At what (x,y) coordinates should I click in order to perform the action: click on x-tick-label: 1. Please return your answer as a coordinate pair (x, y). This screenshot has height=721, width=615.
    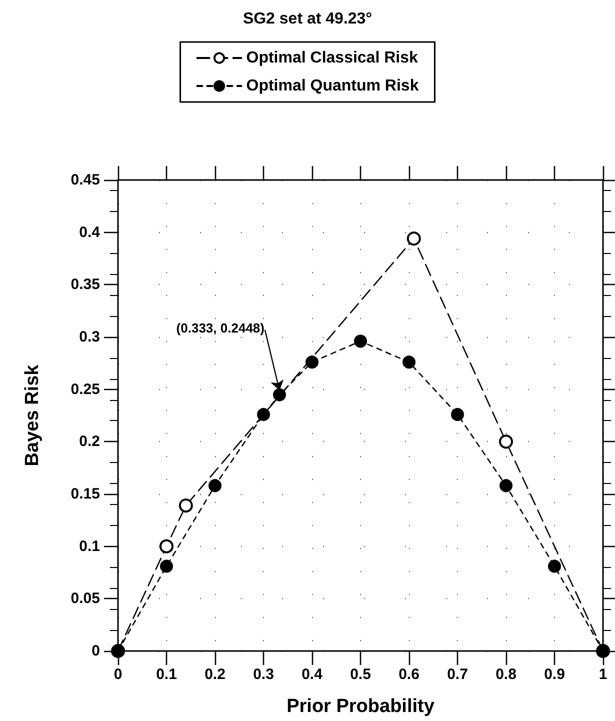
    Looking at the image, I should click on (603, 674).